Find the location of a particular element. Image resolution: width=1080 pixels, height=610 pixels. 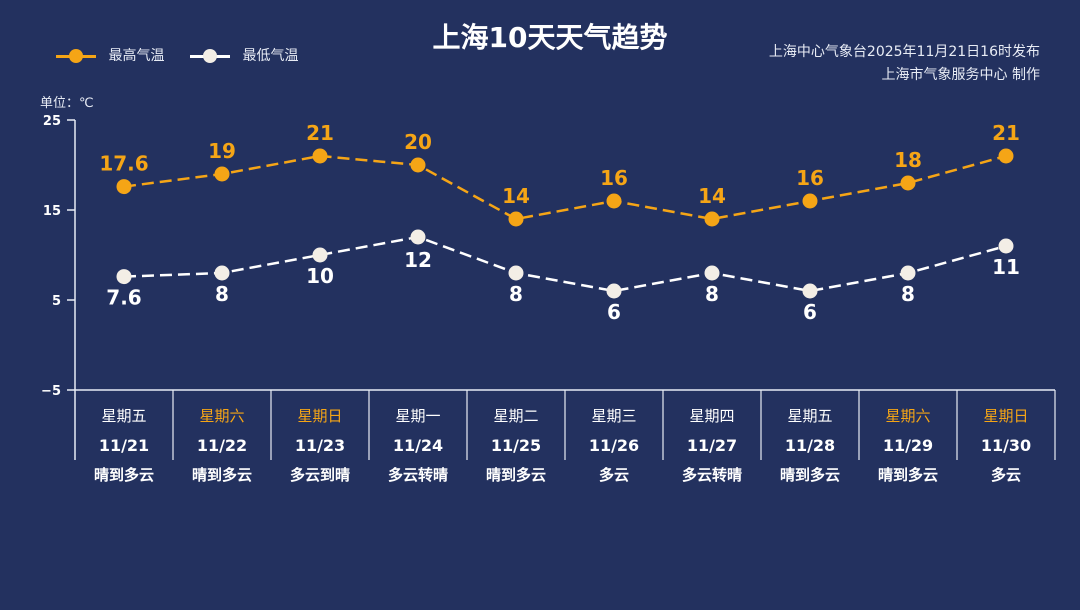

date-label: 11/23 is located at coordinates (320, 445).